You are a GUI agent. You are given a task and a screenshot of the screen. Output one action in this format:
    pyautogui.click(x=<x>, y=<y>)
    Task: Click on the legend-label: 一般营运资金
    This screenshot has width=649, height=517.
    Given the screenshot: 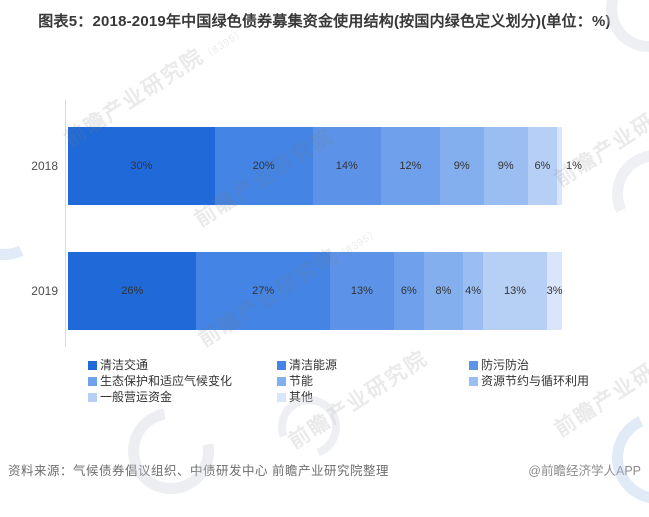 What is the action you would take?
    pyautogui.click(x=136, y=397)
    